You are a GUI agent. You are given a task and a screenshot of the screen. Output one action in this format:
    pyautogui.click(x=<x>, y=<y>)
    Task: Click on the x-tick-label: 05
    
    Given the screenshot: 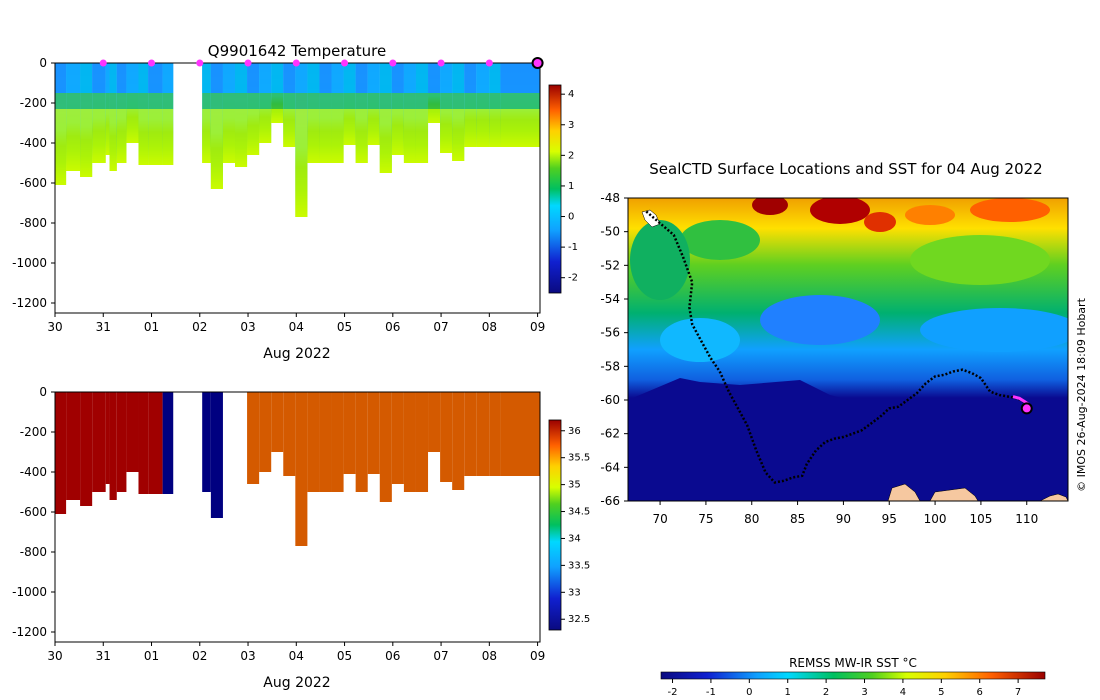 What is the action you would take?
    pyautogui.click(x=344, y=656)
    